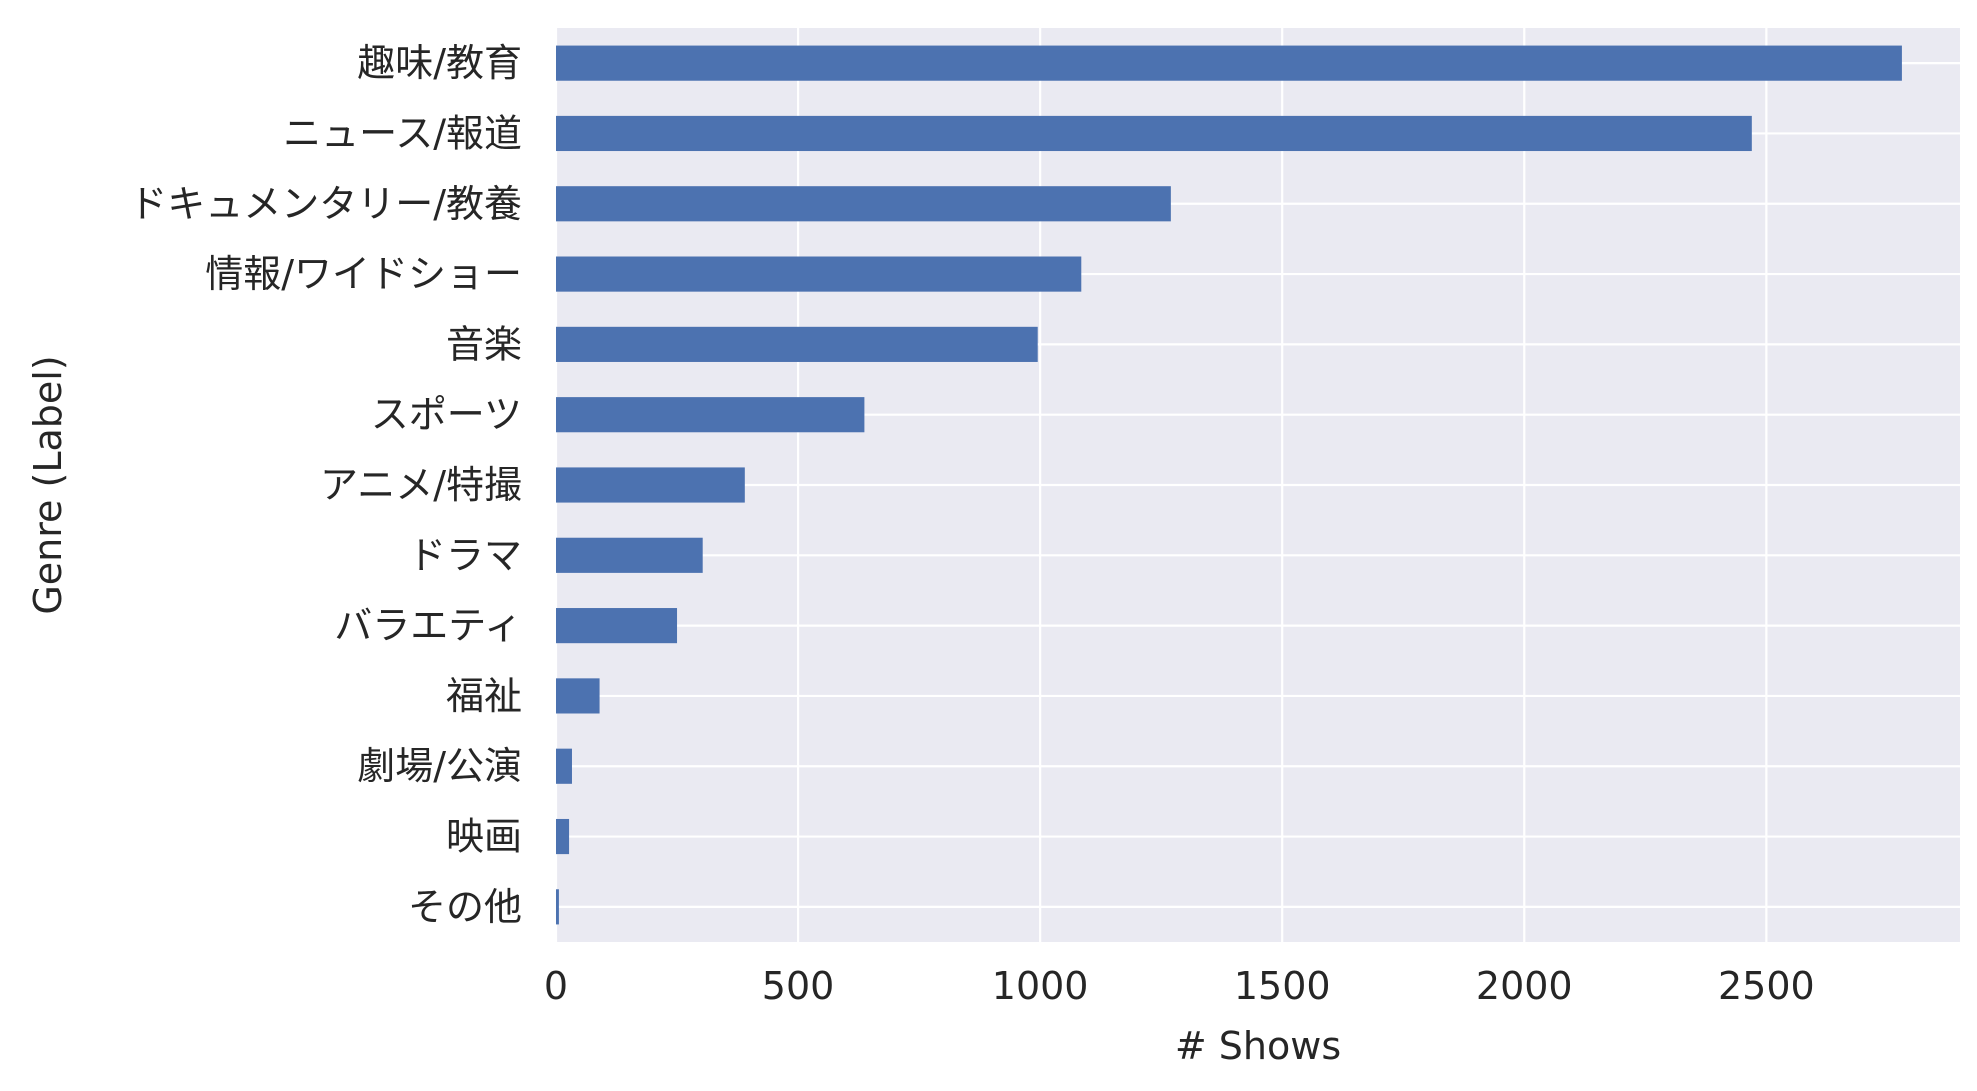  Describe the element at coordinates (1282, 986) in the screenshot. I see `x-tick-label: 1500` at that location.